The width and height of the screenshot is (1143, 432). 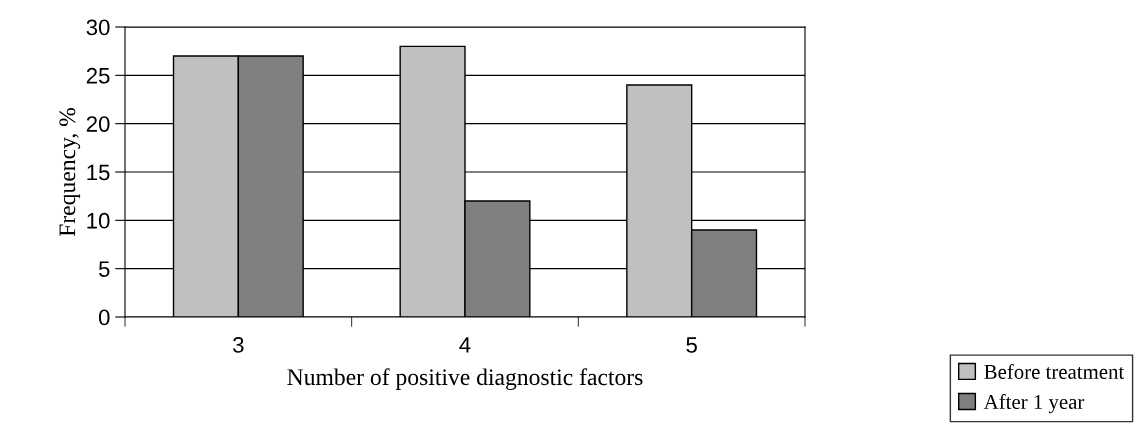 What do you see at coordinates (238, 345) in the screenshot?
I see `x-tick-label: 3` at bounding box center [238, 345].